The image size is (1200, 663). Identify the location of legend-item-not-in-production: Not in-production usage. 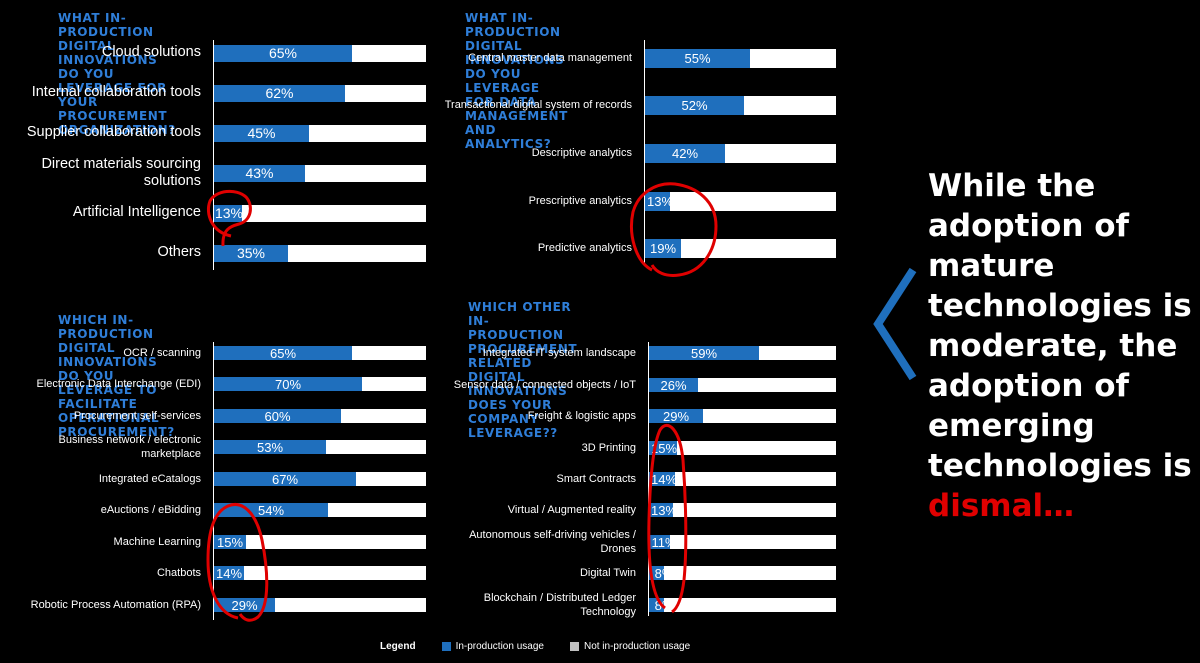
(630, 646).